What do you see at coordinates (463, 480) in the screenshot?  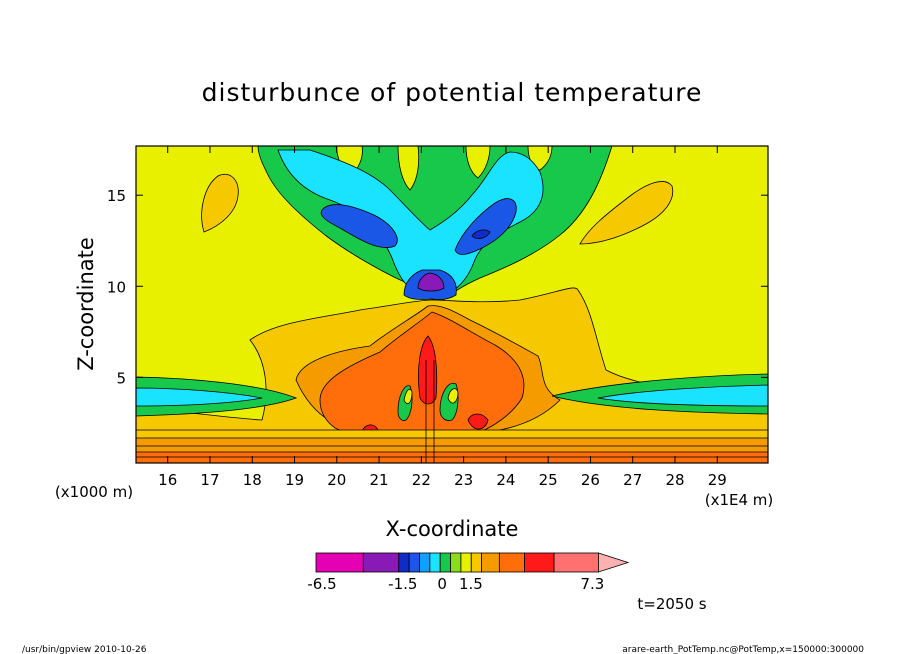 I see `x-tick-label: 23` at bounding box center [463, 480].